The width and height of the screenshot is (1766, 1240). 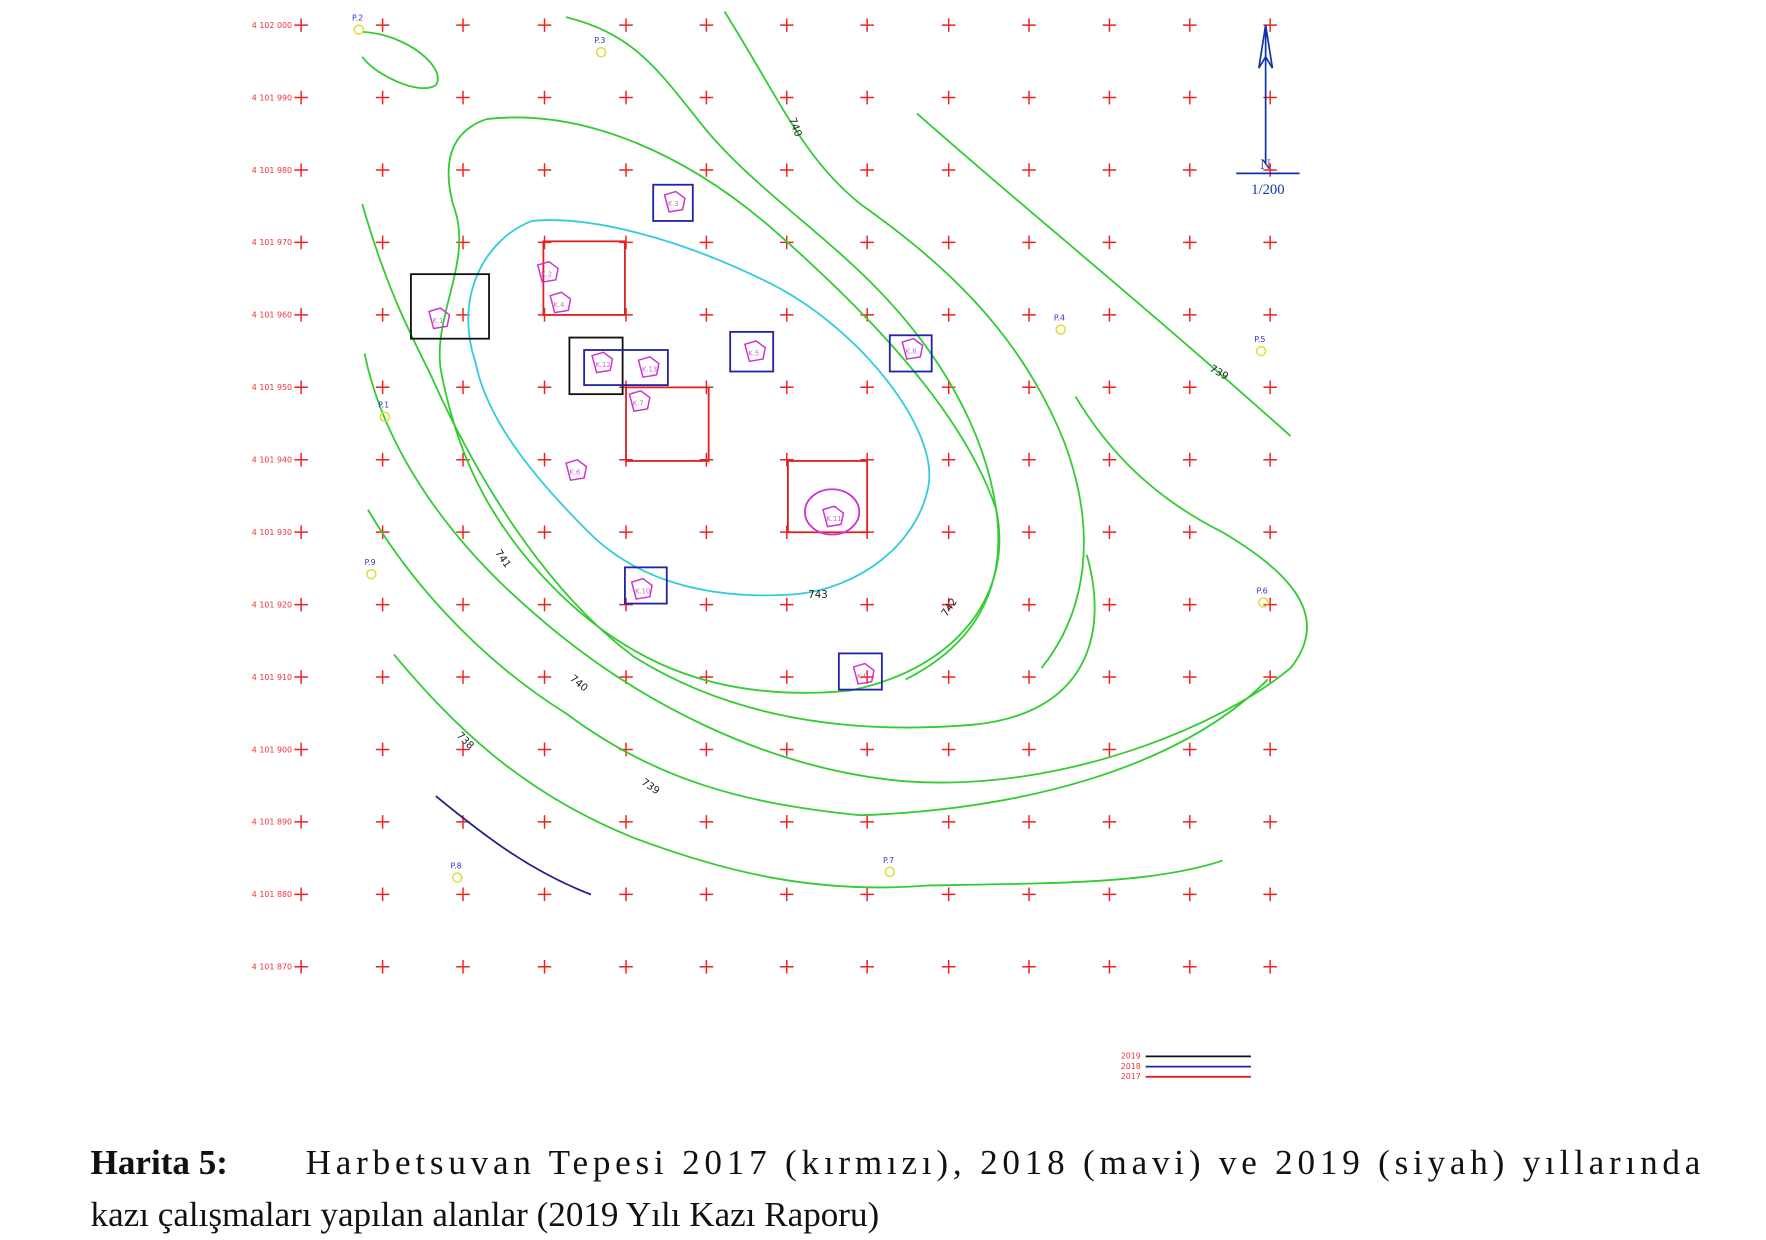 What do you see at coordinates (272, 967) in the screenshot?
I see `row-label: 4 101 870` at bounding box center [272, 967].